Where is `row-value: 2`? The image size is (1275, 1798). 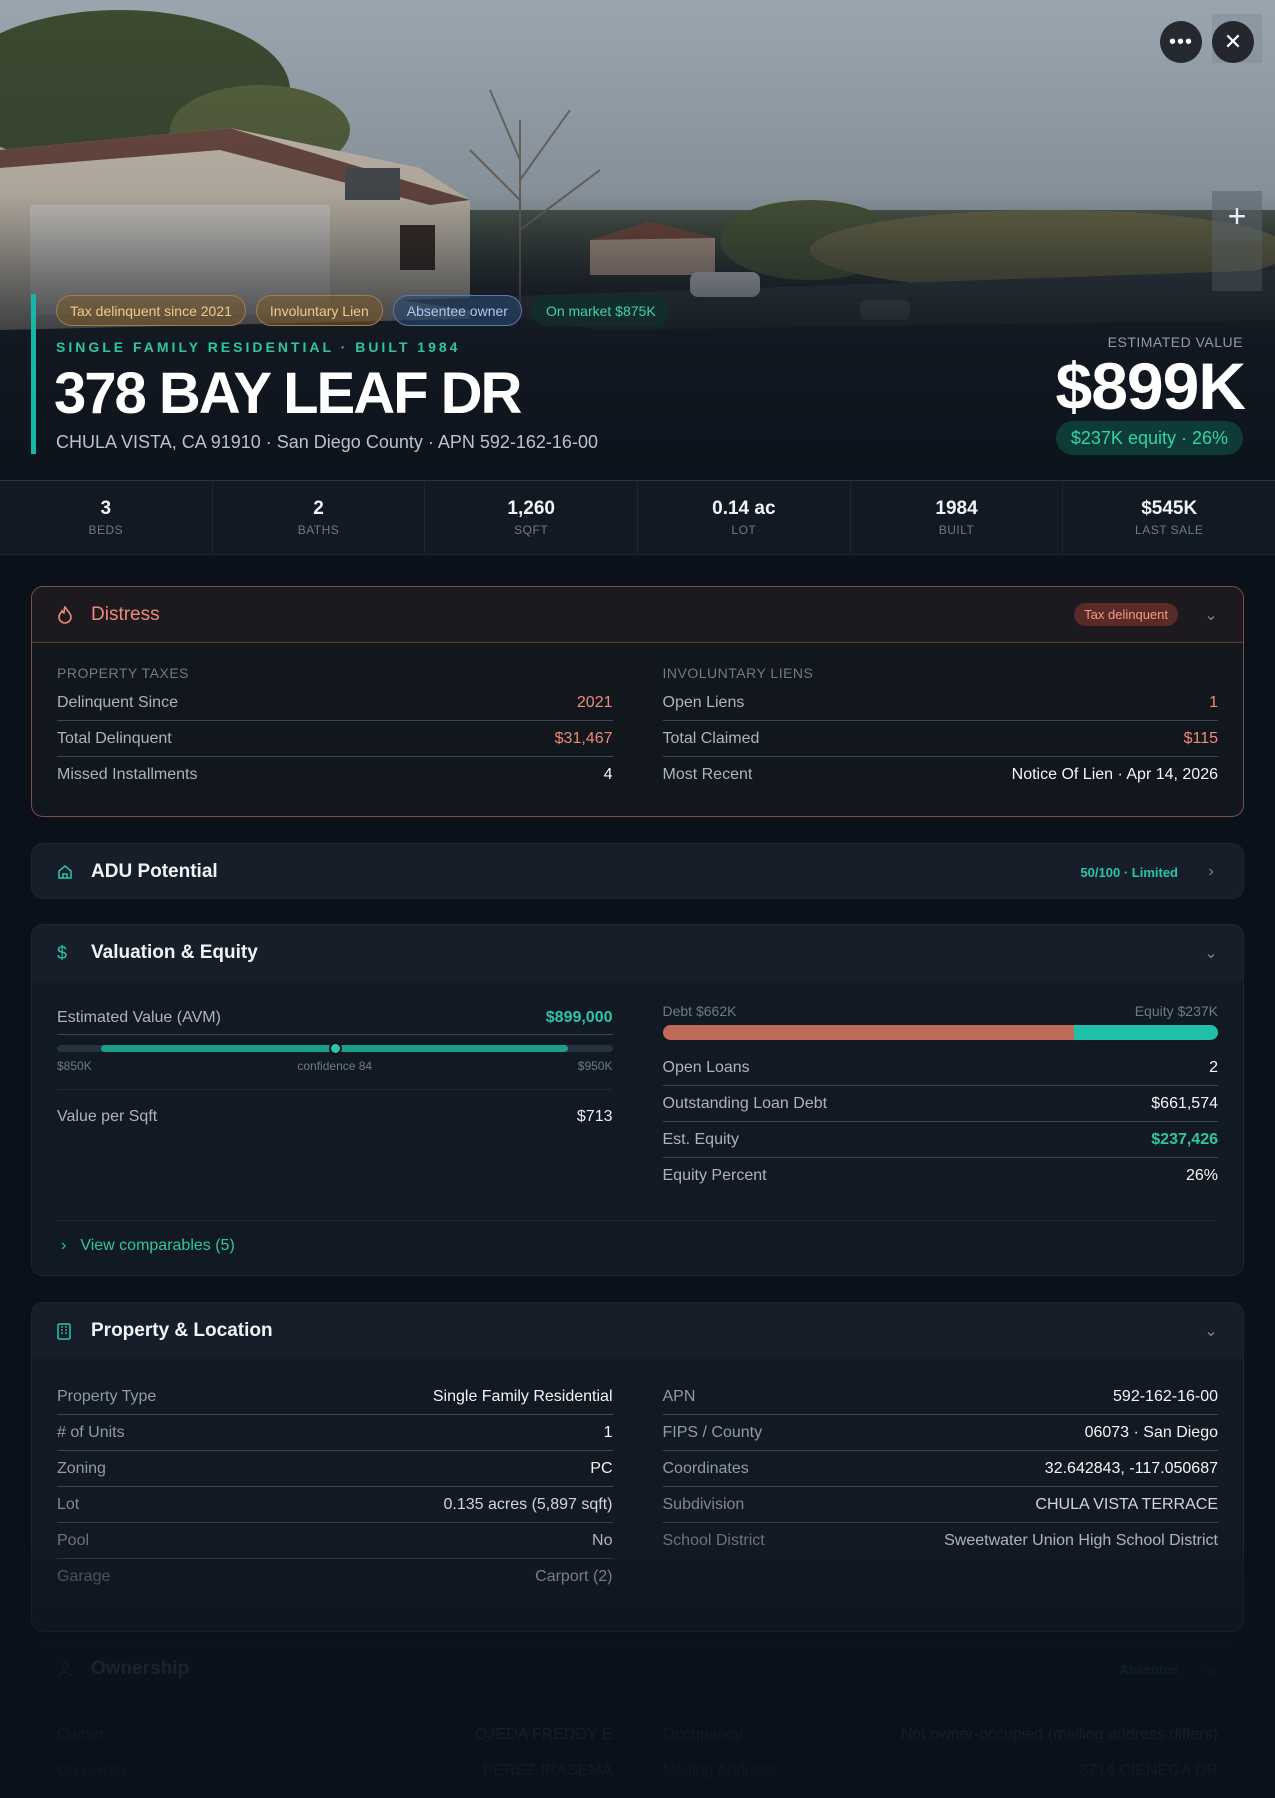
row-value: 2 is located at coordinates (1213, 1067).